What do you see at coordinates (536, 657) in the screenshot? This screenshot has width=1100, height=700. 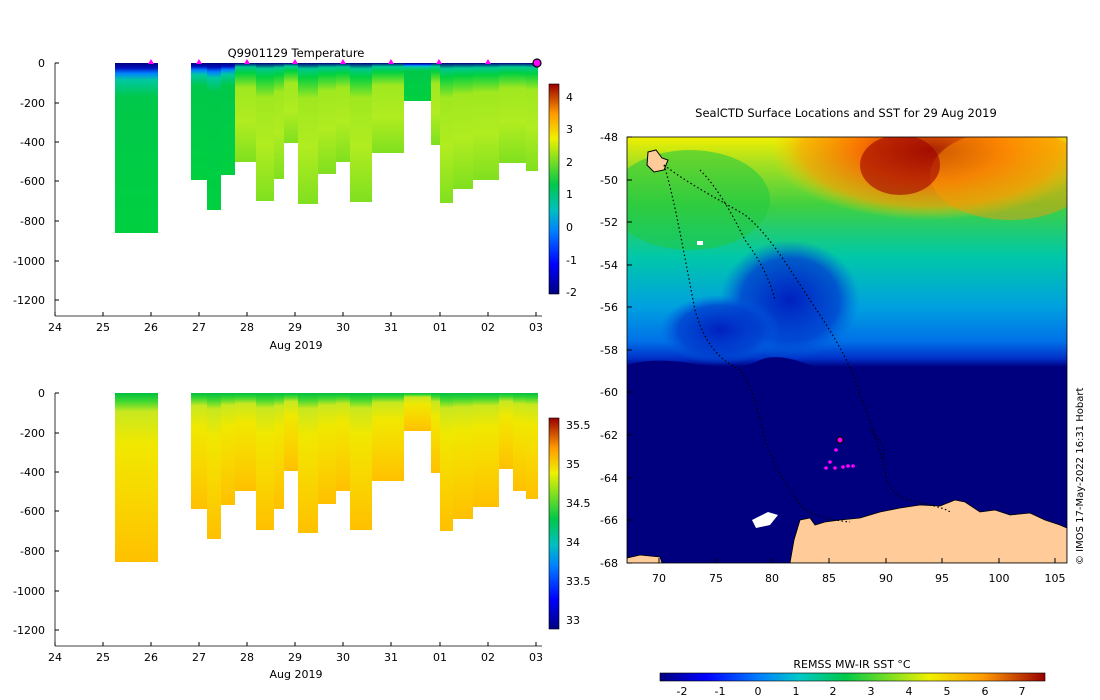 I see `salinity-x-tick-label: 03` at bounding box center [536, 657].